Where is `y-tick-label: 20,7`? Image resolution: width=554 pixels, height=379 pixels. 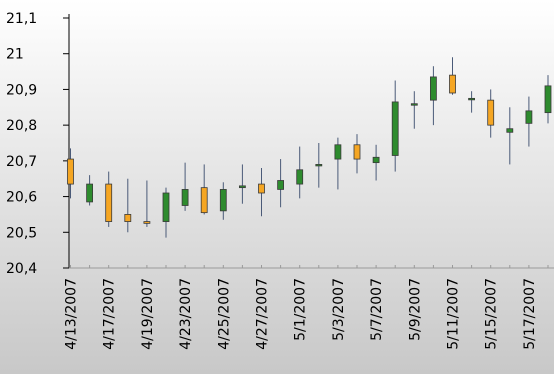
y-tick-label: 20,7 is located at coordinates (21, 162).